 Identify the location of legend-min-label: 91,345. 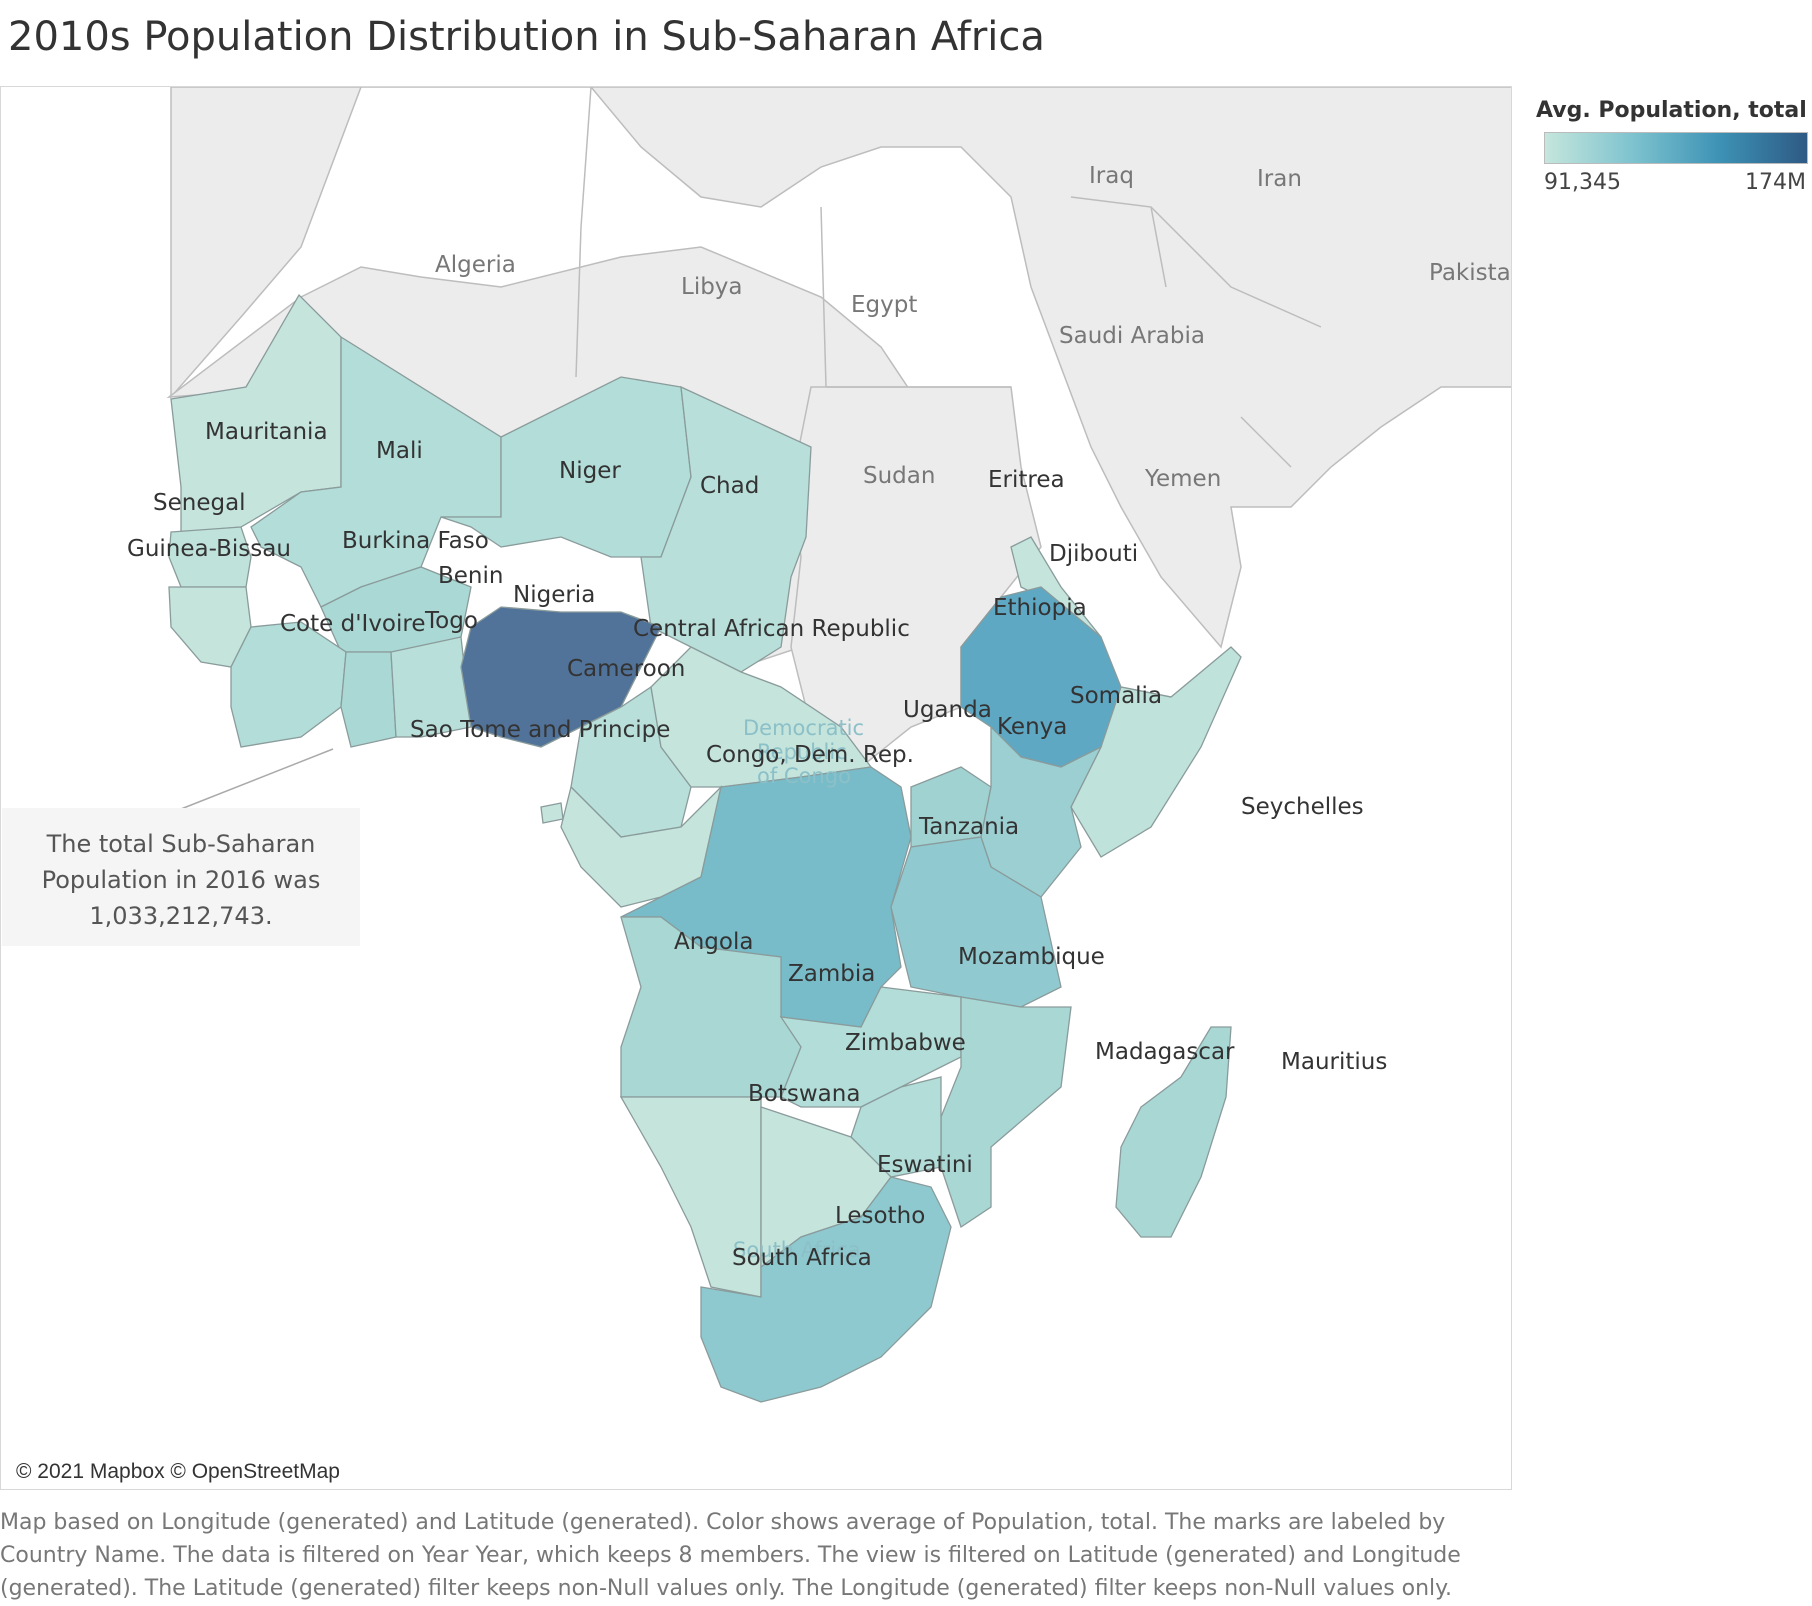
(1582, 182).